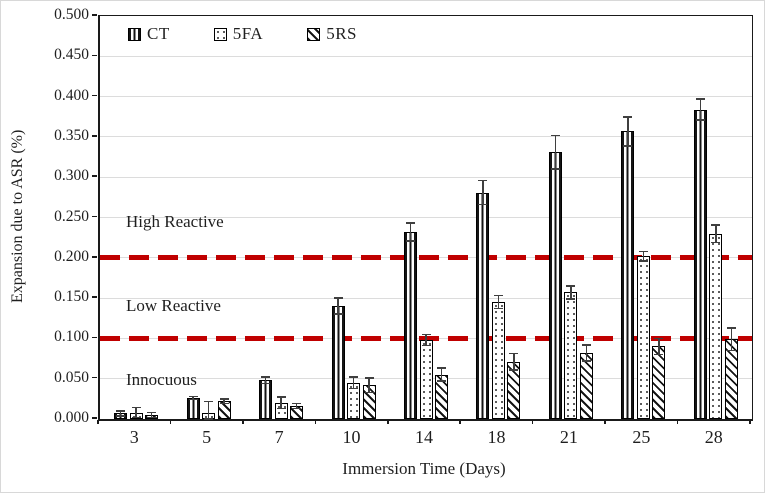 This screenshot has width=765, height=493. I want to click on legend-item-5rs: 5RS, so click(332, 34).